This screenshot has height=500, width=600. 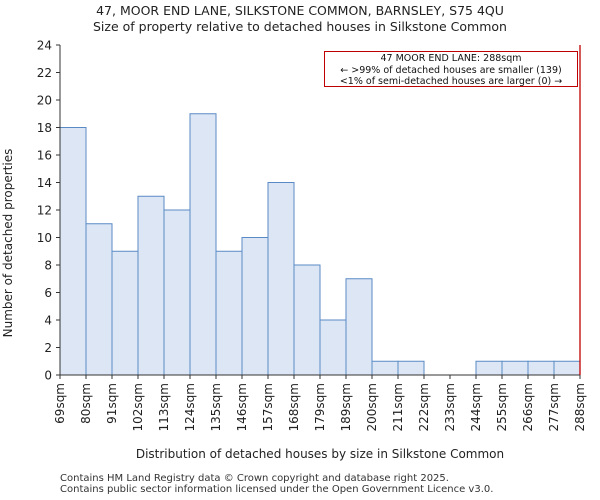 I want to click on y-tick-label: 10, so click(x=44, y=238).